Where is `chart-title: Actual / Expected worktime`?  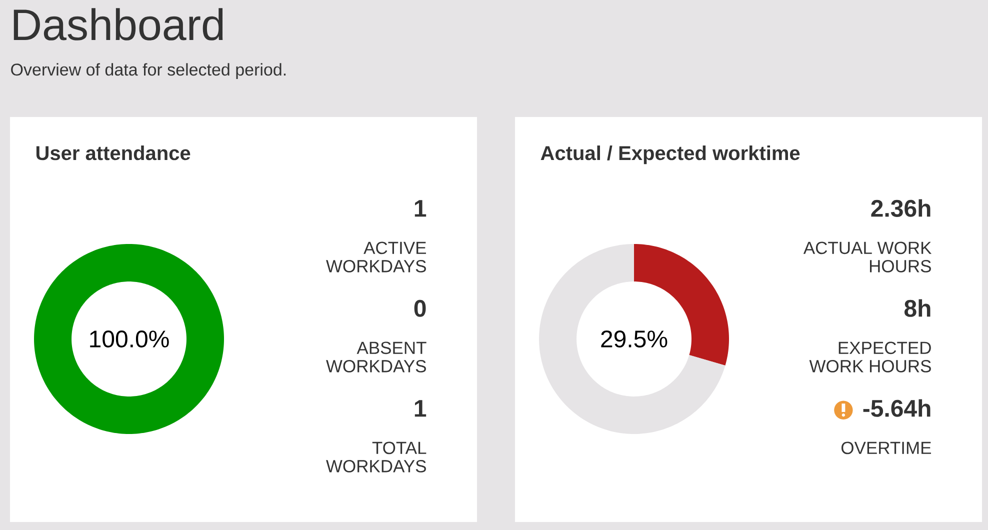
chart-title: Actual / Expected worktime is located at coordinates (670, 154).